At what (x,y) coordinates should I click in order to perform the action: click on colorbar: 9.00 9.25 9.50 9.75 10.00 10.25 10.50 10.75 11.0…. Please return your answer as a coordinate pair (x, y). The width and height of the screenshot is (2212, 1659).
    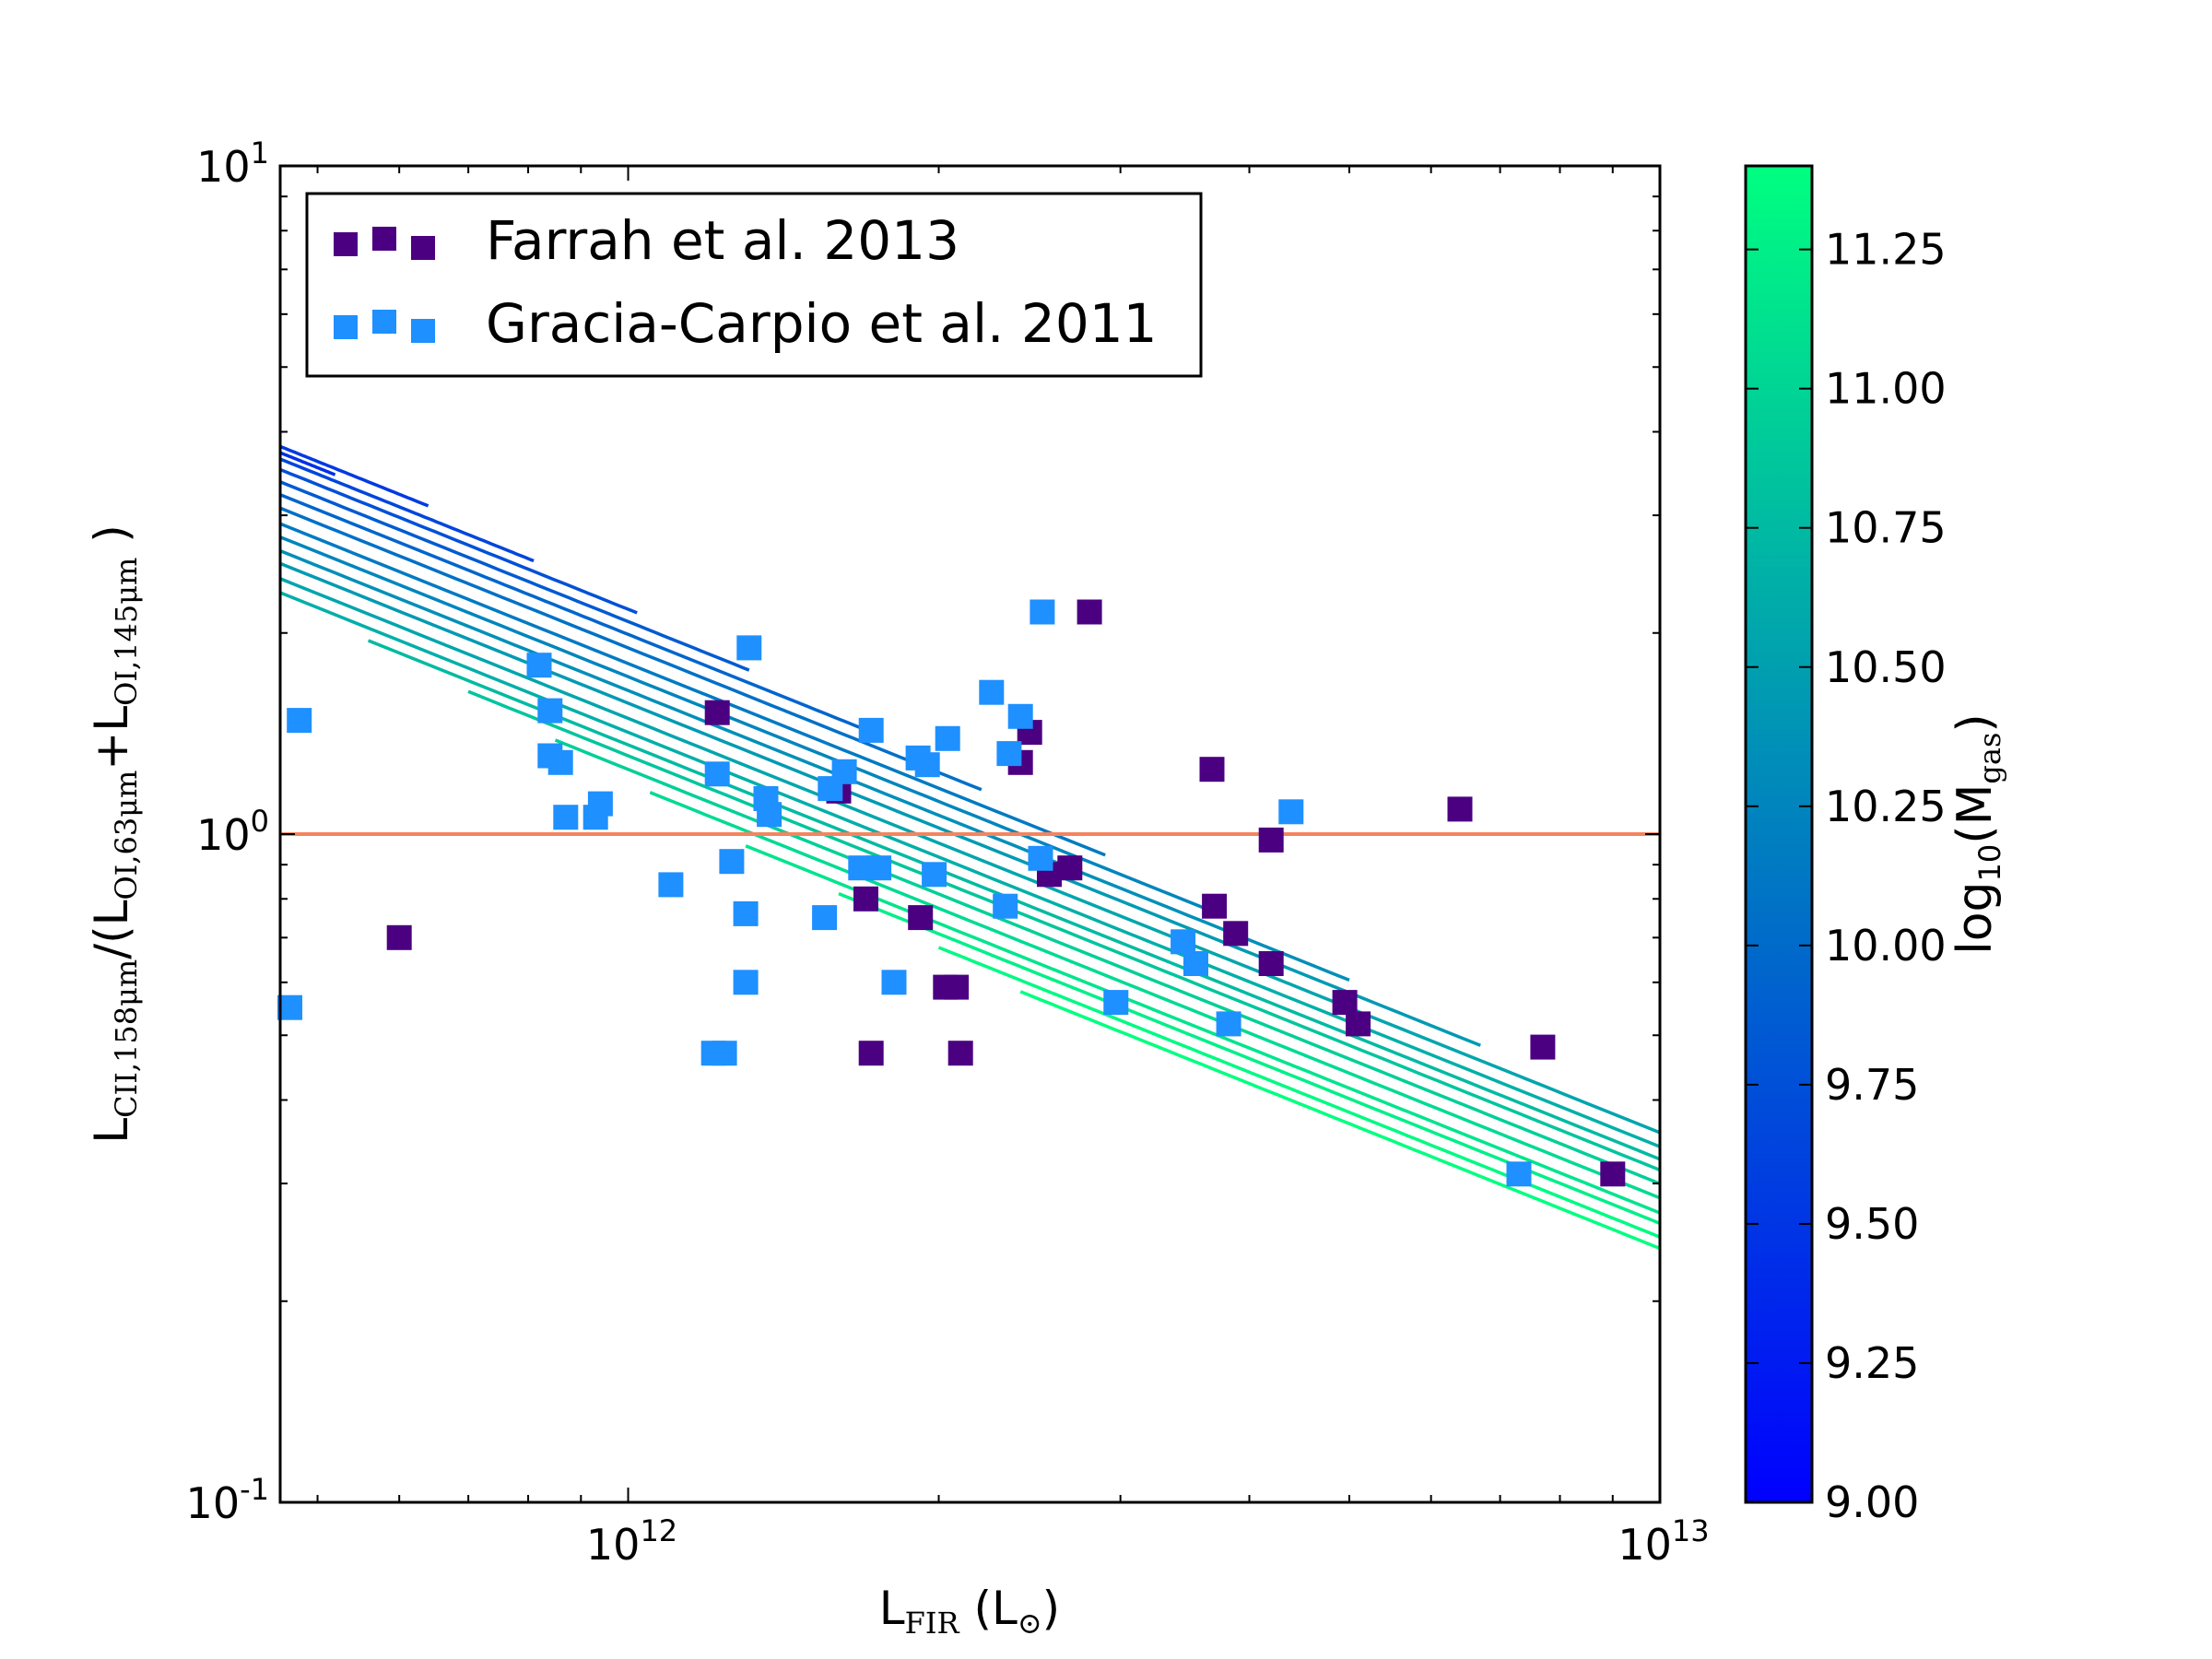
    Looking at the image, I should click on (1875, 845).